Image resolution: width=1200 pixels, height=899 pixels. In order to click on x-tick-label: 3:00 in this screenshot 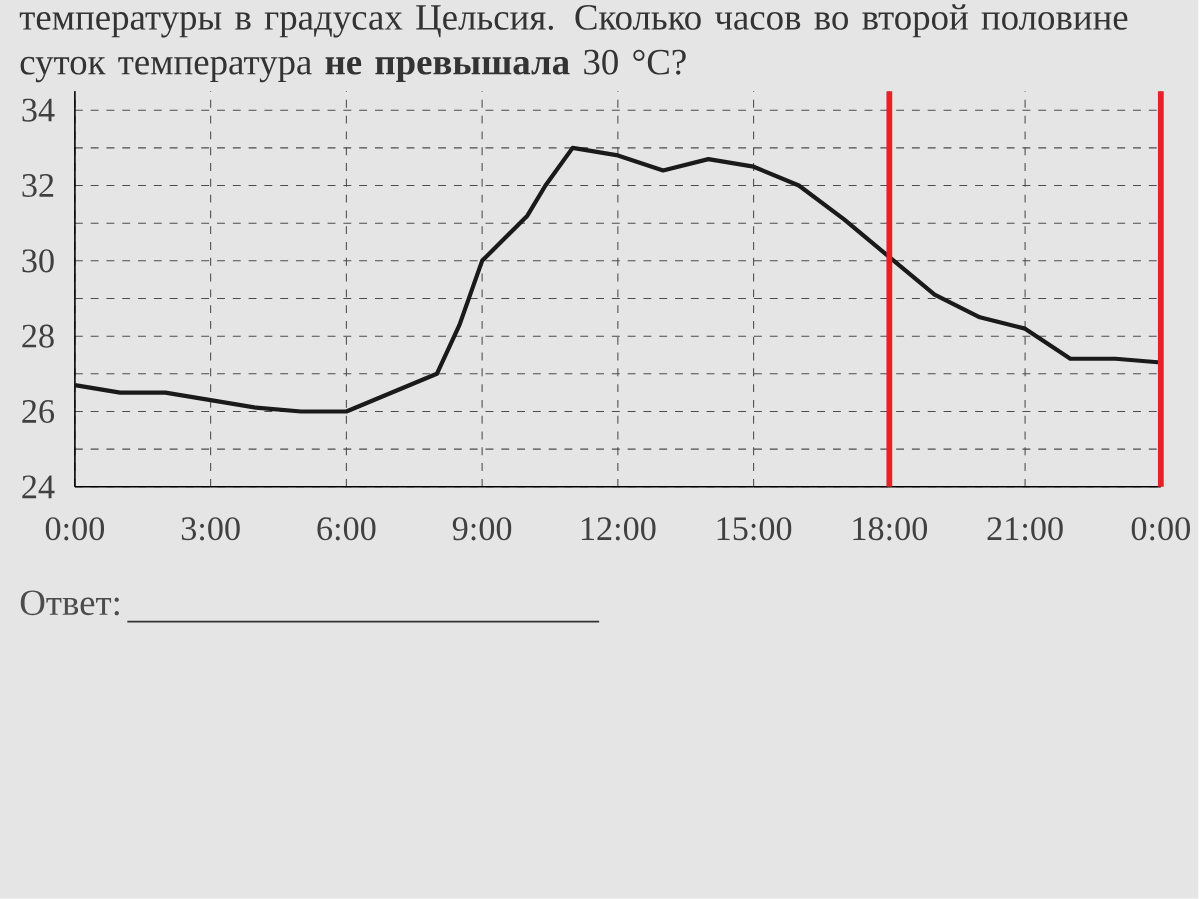, I will do `click(210, 529)`.